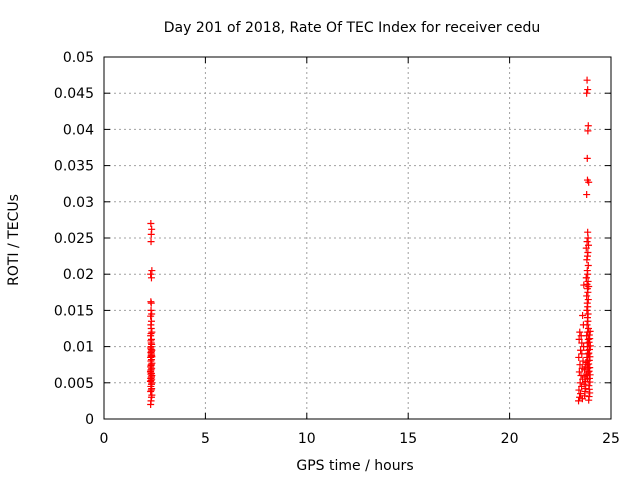  I want to click on x-tick-label: 15, so click(408, 439).